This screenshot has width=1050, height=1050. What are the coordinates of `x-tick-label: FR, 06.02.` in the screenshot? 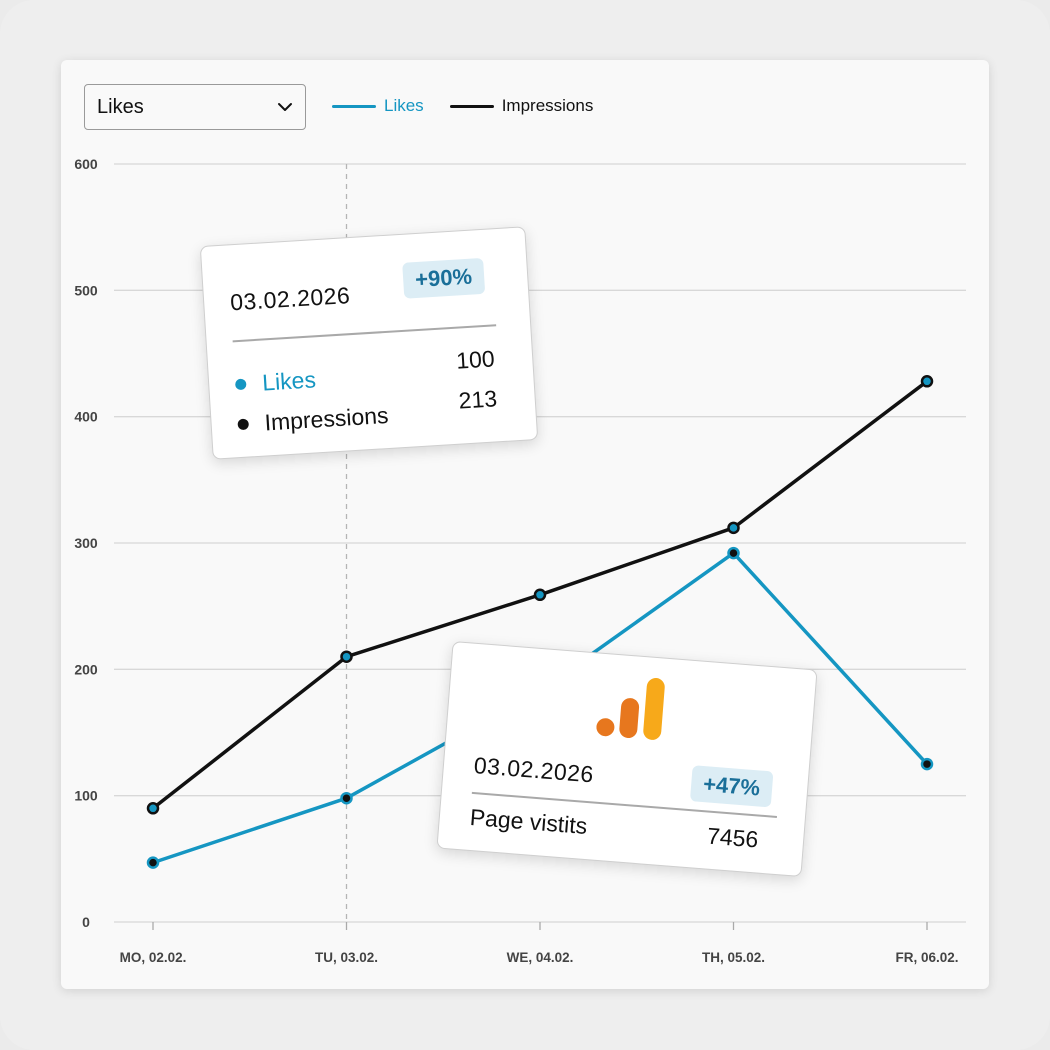 It's located at (926, 957).